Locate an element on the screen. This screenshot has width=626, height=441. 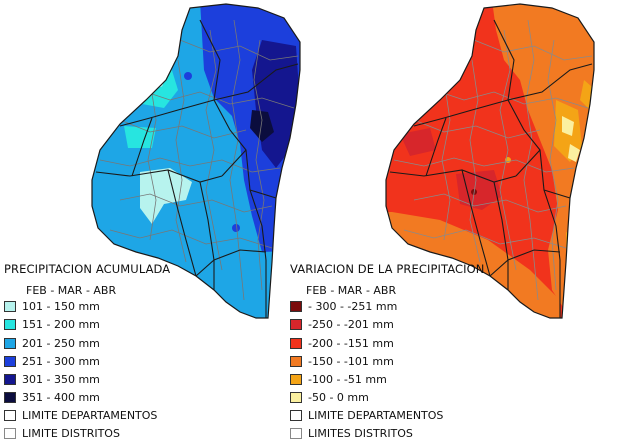
legend-item-100-51: -100 - -51 mm is located at coordinates (338, 379).